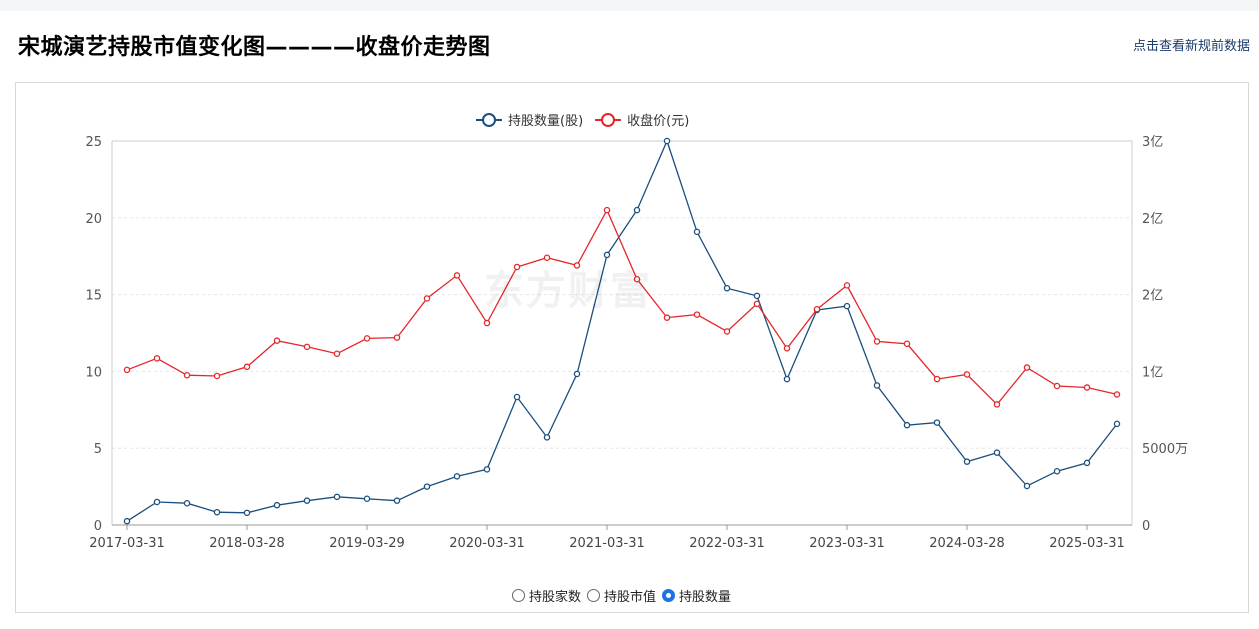 The width and height of the screenshot is (1259, 629). Describe the element at coordinates (568, 291) in the screenshot. I see `watermark-logo: 东方财富` at that location.